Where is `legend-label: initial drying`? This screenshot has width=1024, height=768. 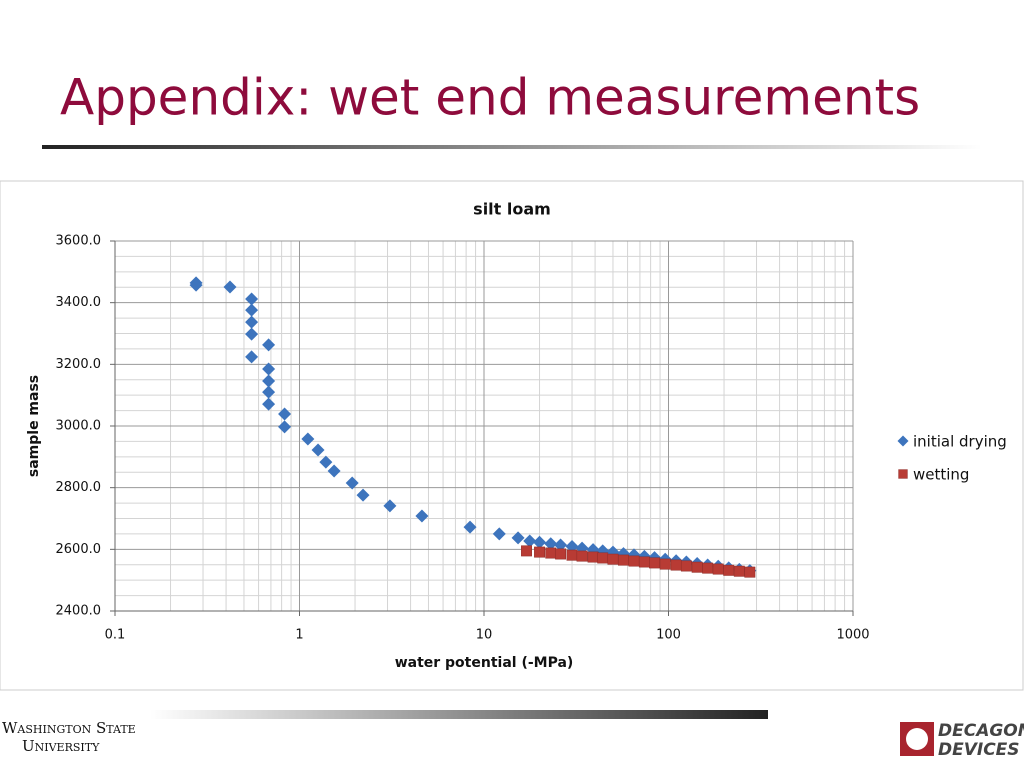
legend-label: initial drying is located at coordinates (960, 442).